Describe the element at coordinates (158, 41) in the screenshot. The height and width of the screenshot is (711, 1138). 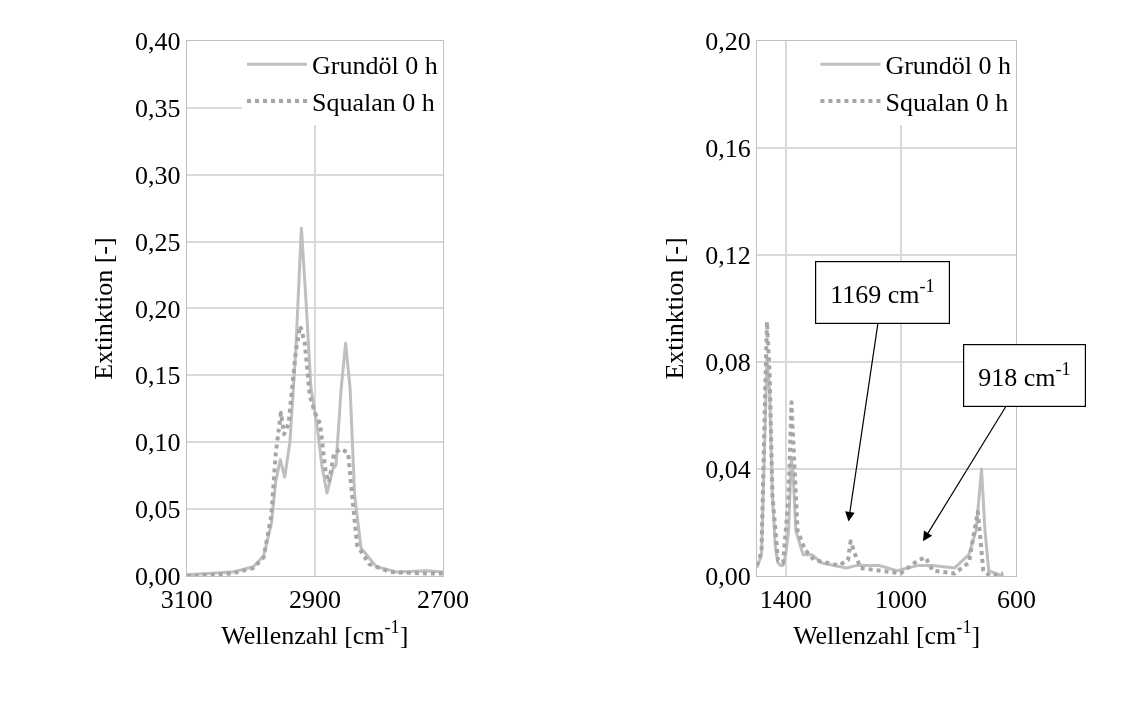
I see `y-tick-label: 0,40` at that location.